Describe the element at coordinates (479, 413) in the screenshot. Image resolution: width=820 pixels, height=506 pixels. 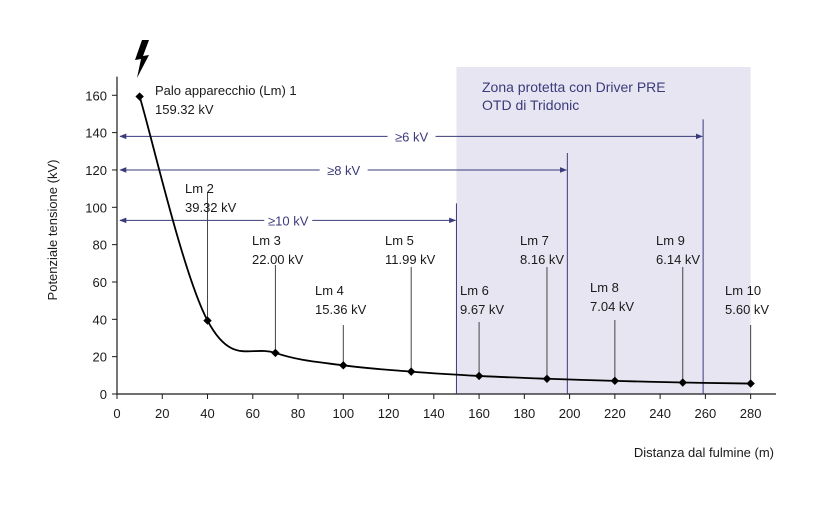
I see `x-tick-label: 160` at that location.